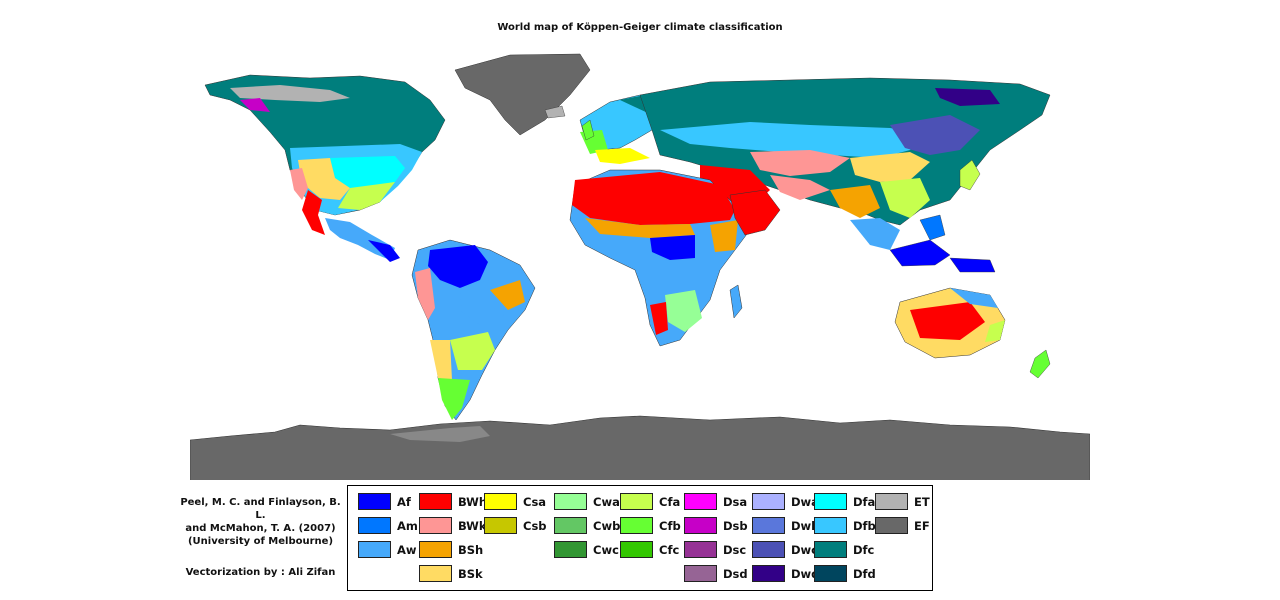 This screenshot has width=1280, height=600. I want to click on credit-line-2: and McMahon, T. A. (2007), so click(260, 528).